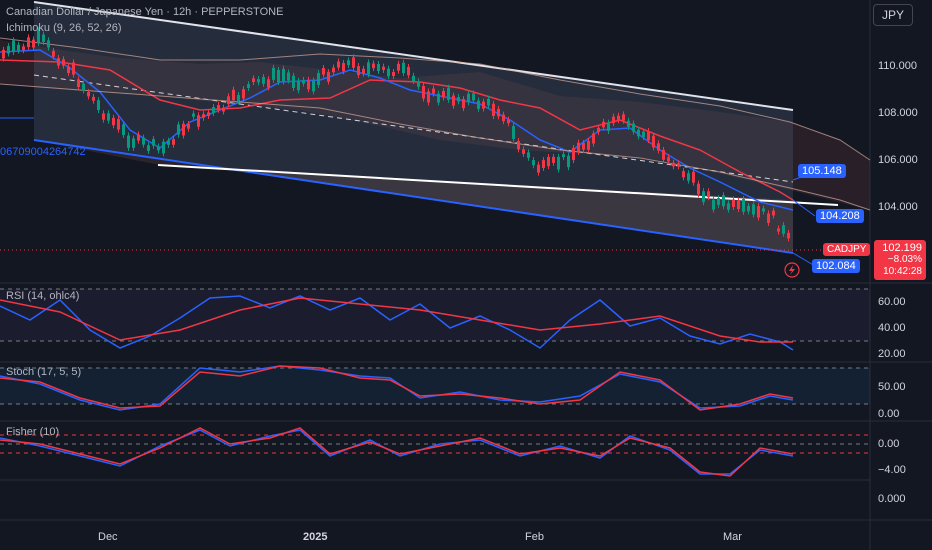 The height and width of the screenshot is (550, 932). What do you see at coordinates (792, 270) in the screenshot?
I see `alert-bolt-icon` at bounding box center [792, 270].